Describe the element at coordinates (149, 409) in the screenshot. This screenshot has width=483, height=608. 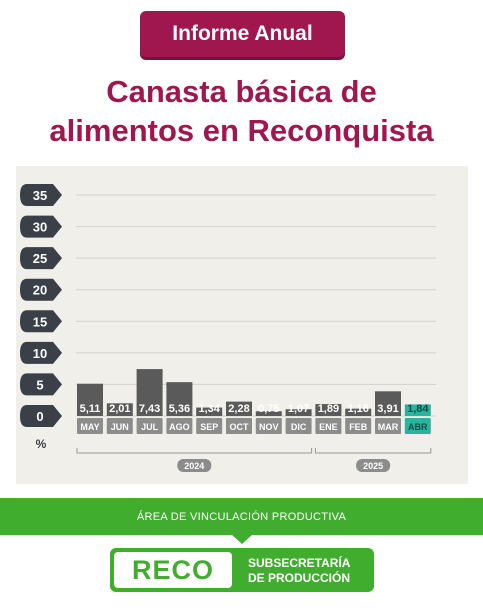
I see `bar-value-label: 7,43` at that location.